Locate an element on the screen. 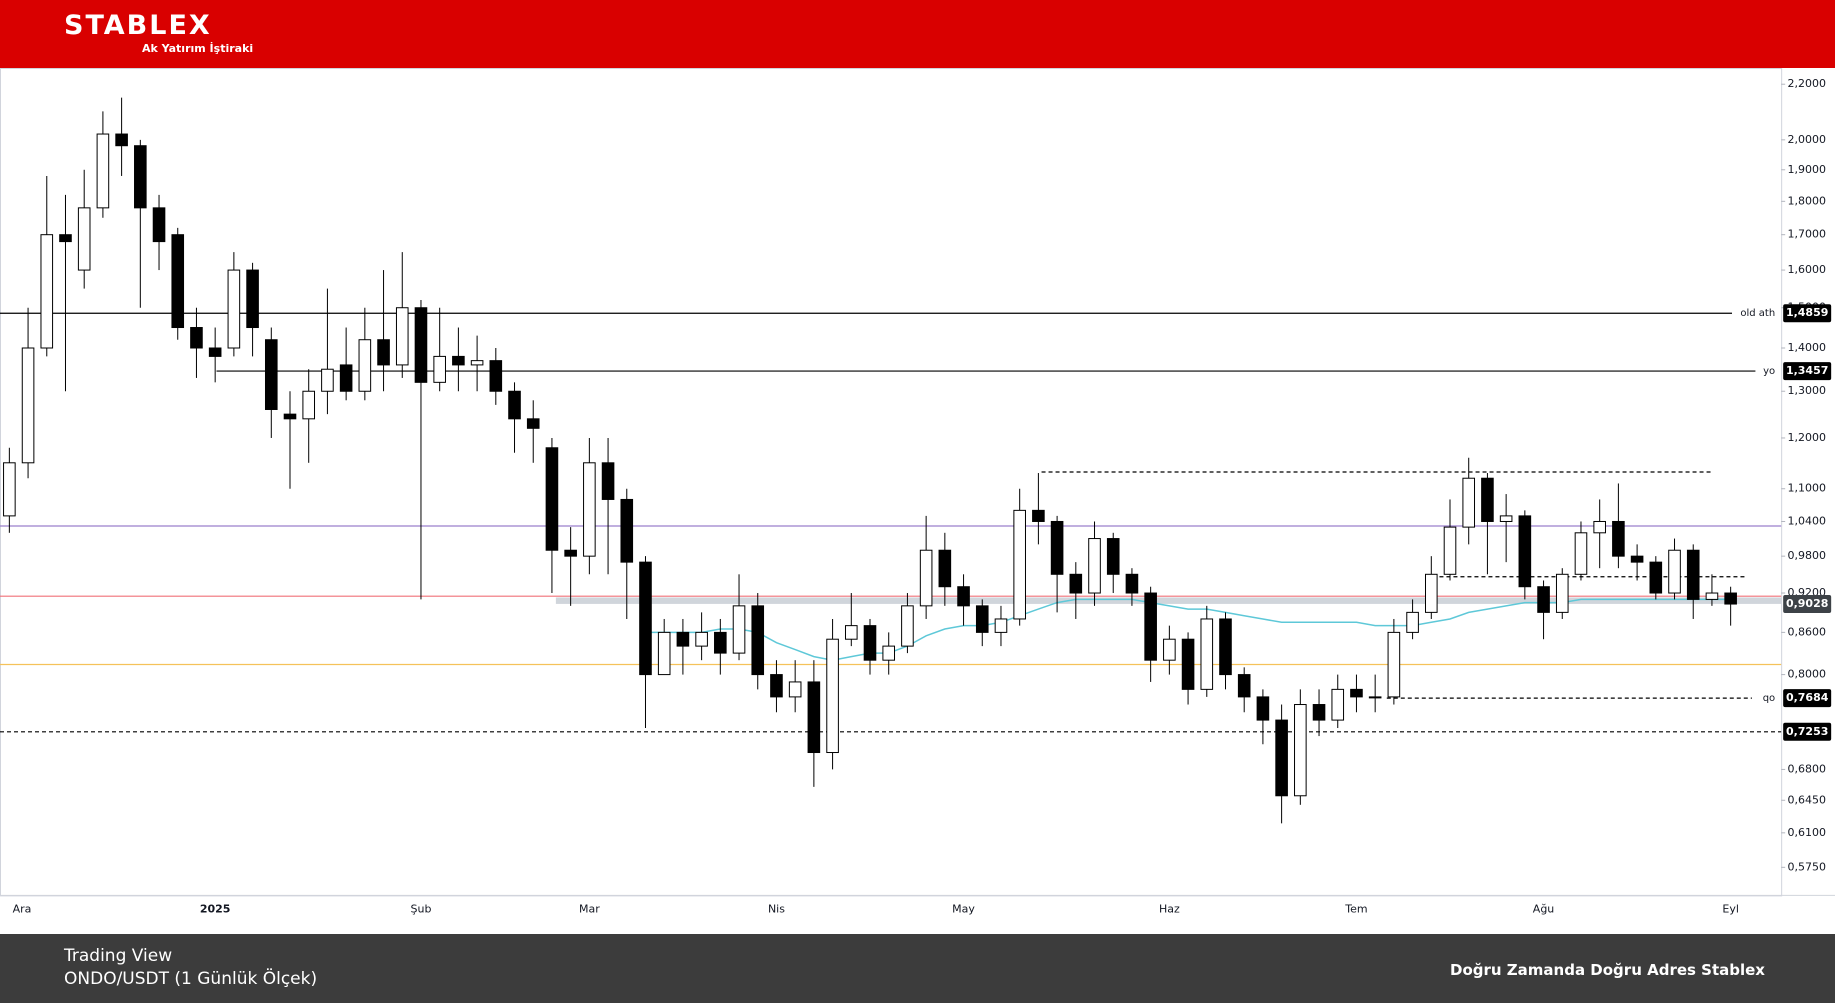  y-tick-label: 0,8000 is located at coordinates (1807, 674).